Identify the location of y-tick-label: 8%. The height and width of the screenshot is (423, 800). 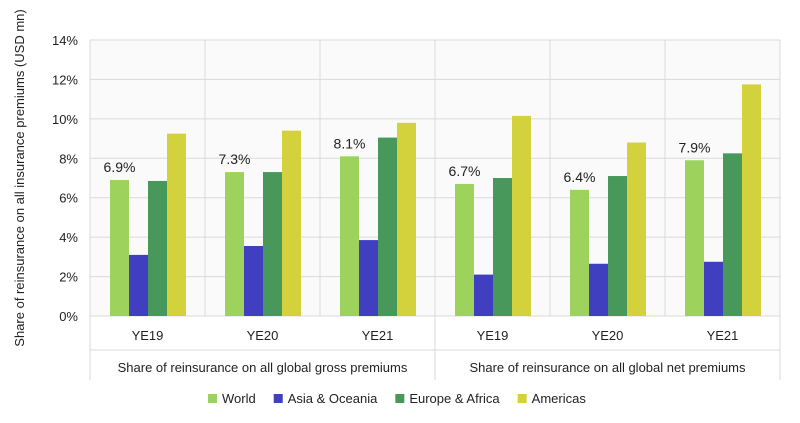
(68, 158).